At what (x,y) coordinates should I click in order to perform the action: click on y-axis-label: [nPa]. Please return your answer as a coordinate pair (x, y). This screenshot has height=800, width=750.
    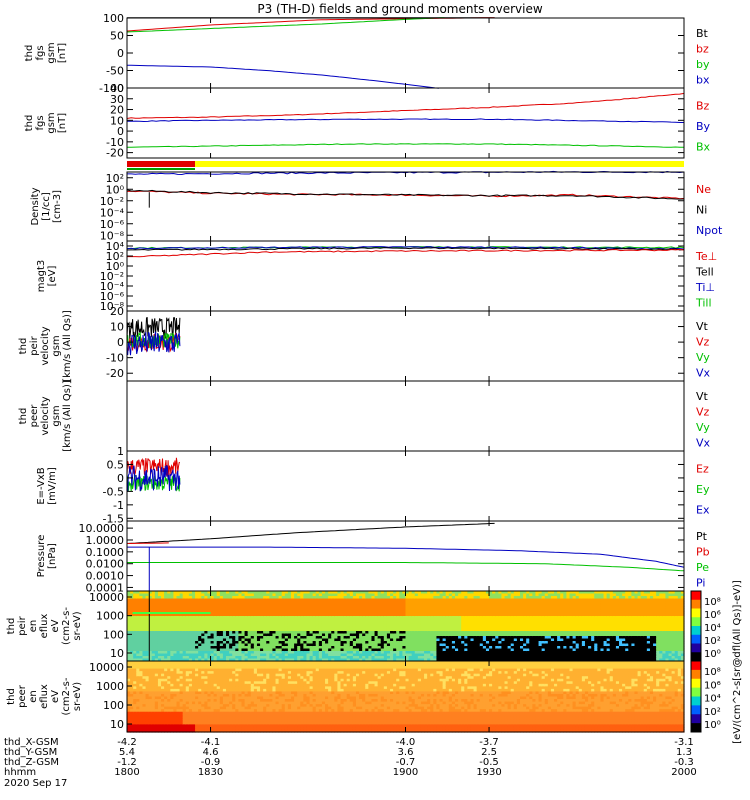
    Looking at the image, I should click on (52, 556).